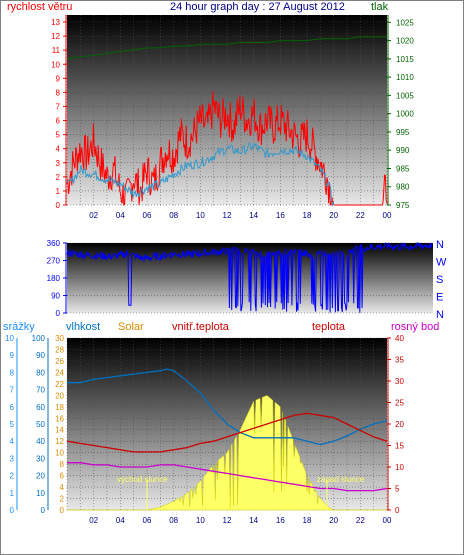 The width and height of the screenshot is (464, 555). What do you see at coordinates (405, 77) in the screenshot?
I see `right-tick-label: 1010` at bounding box center [405, 77].